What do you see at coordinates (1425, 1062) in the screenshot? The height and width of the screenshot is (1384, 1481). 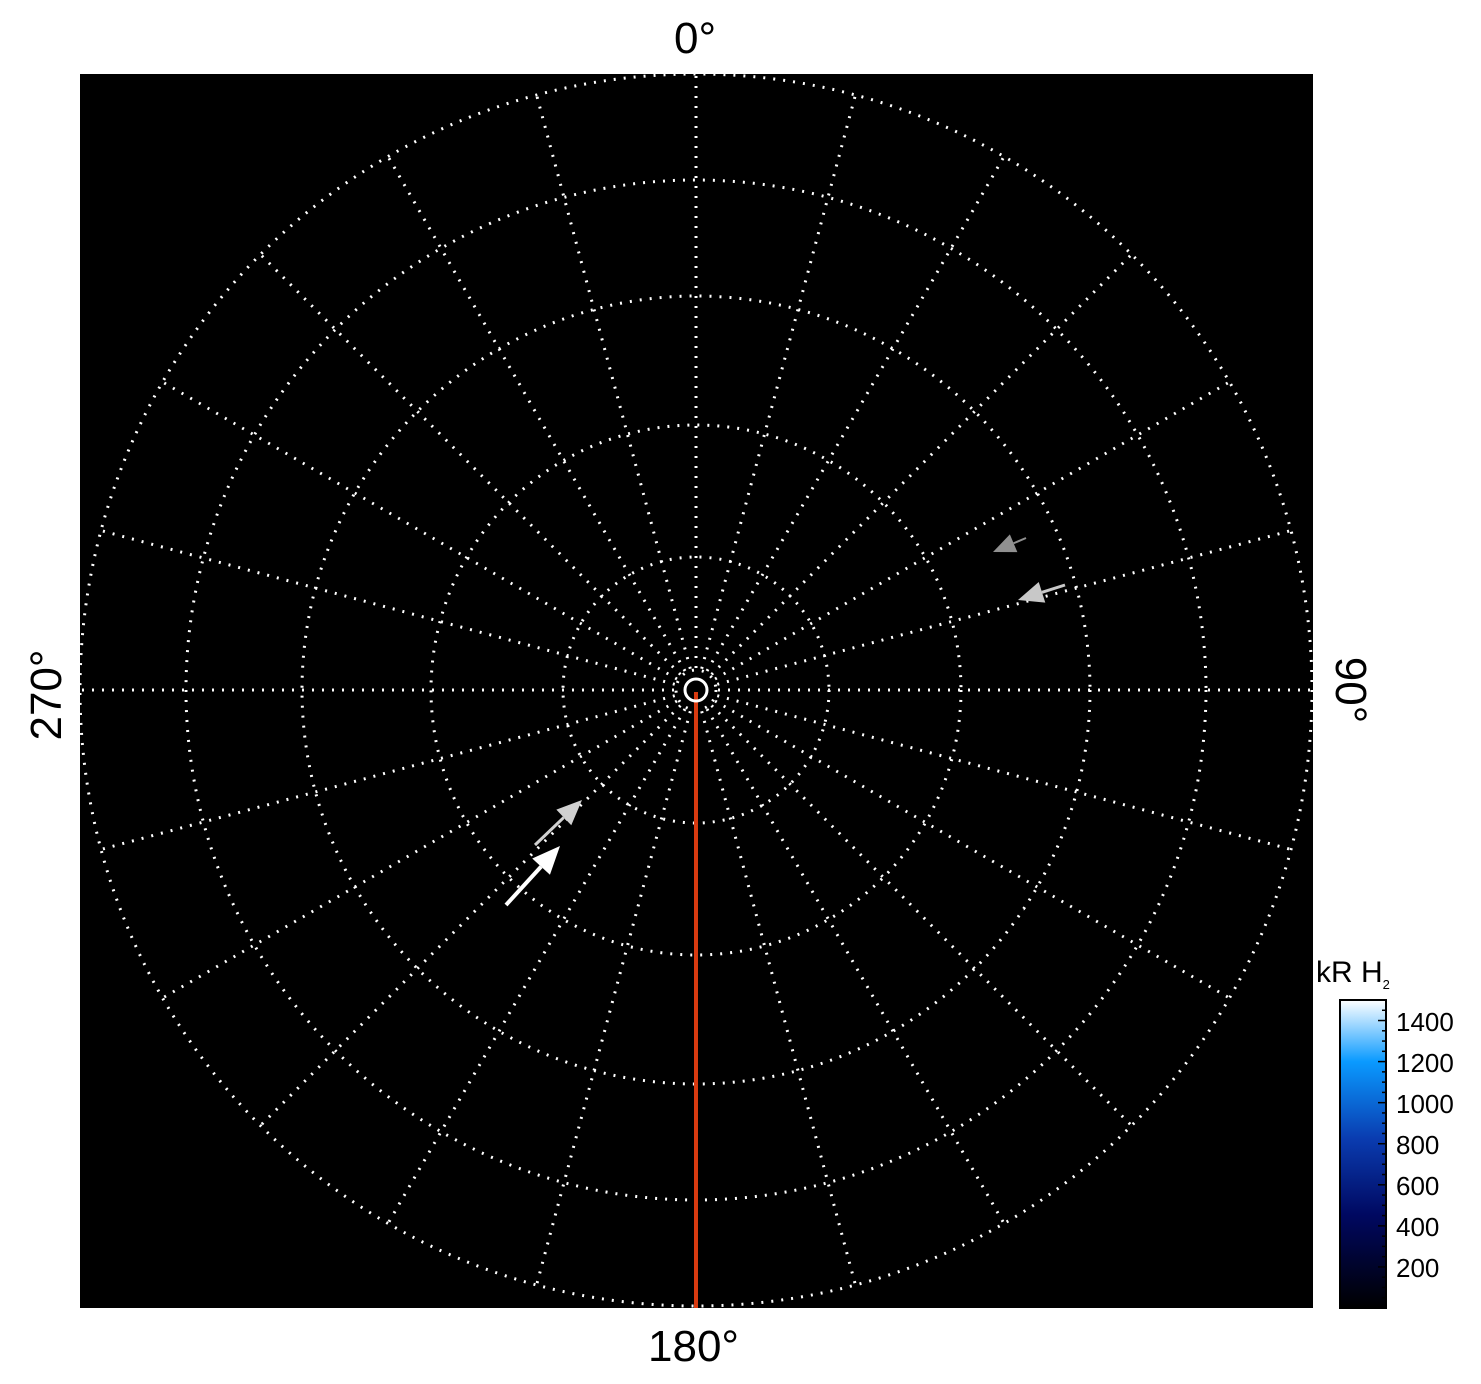 I see `colorbar-tick-label: 1200` at bounding box center [1425, 1062].